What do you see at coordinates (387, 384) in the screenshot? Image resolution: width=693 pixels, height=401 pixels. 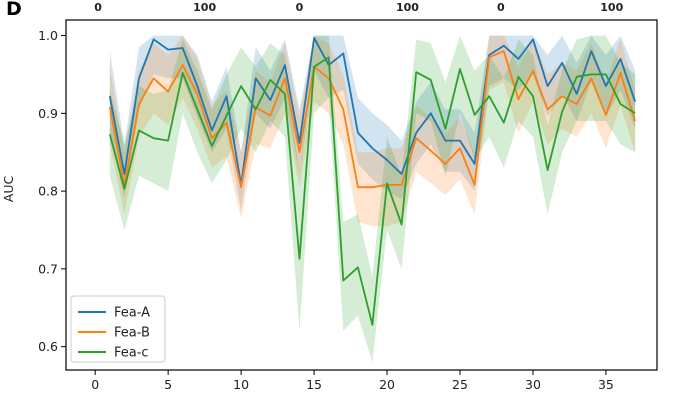 I see `x-tick-label: 20` at bounding box center [387, 384].